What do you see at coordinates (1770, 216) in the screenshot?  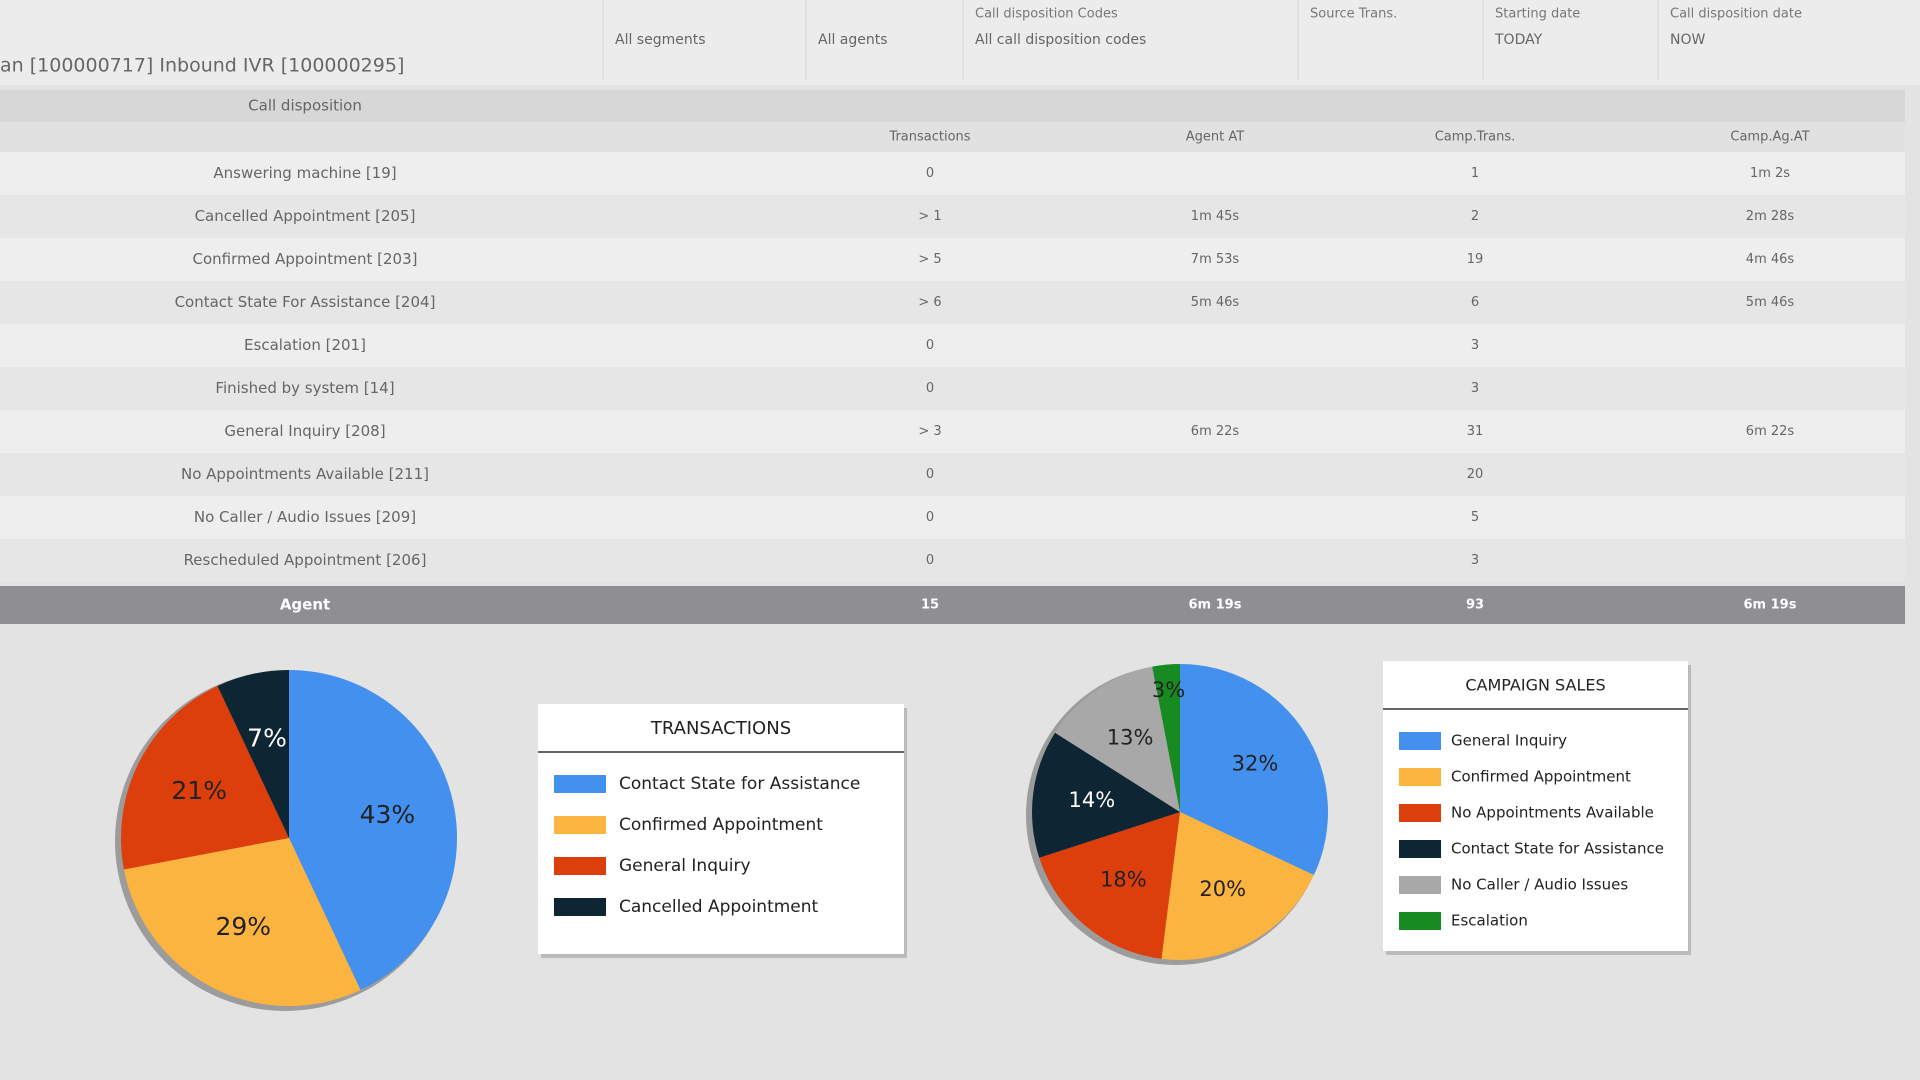 I see `cell: 2m 28s` at bounding box center [1770, 216].